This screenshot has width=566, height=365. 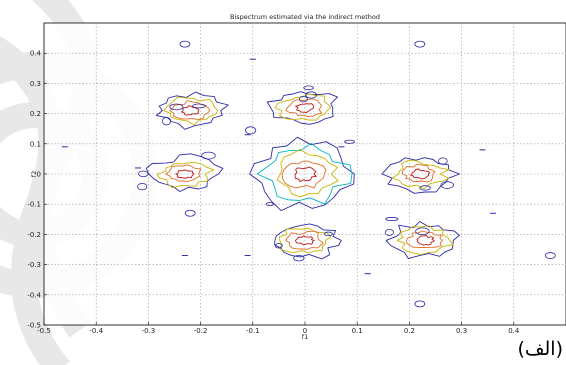 I want to click on y-tick-label: 0.4, so click(x=36, y=54).